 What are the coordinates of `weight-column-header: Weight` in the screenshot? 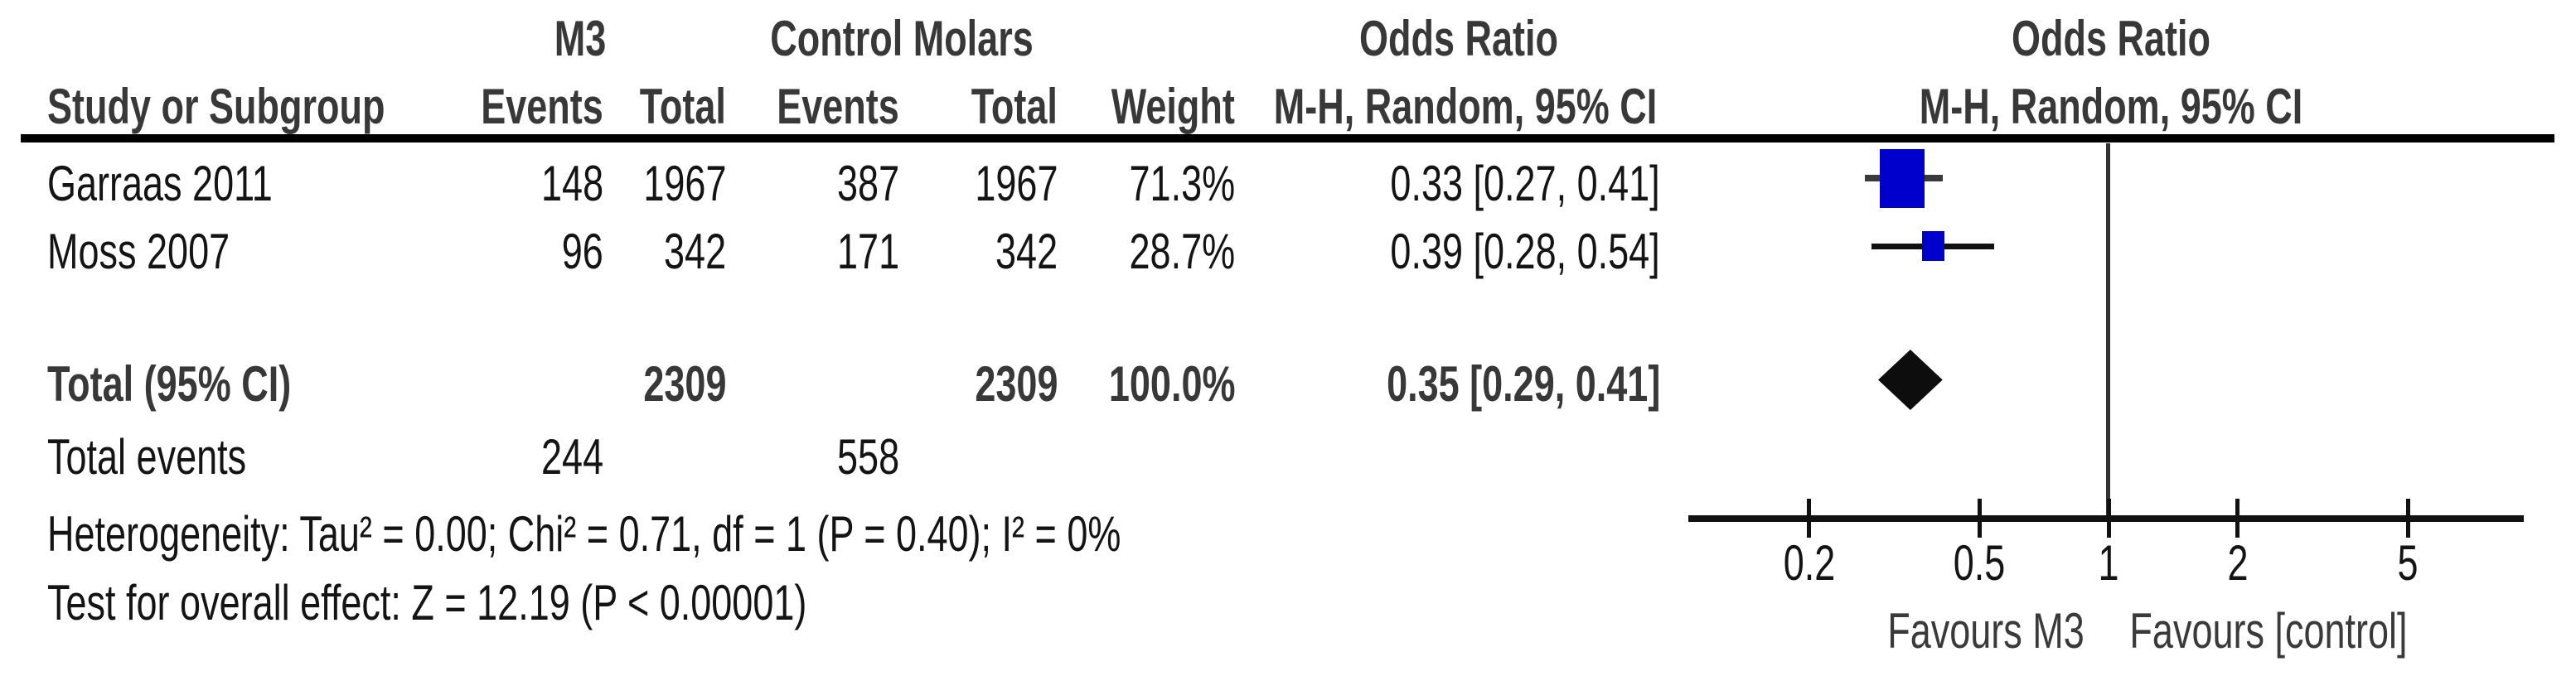 It's located at (1173, 106).